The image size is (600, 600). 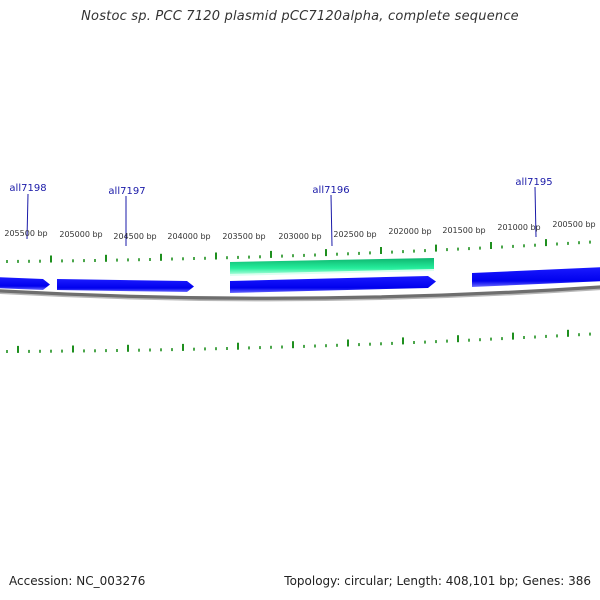 What do you see at coordinates (299, 236) in the screenshot?
I see `coordinate-label: 203000 bp` at bounding box center [299, 236].